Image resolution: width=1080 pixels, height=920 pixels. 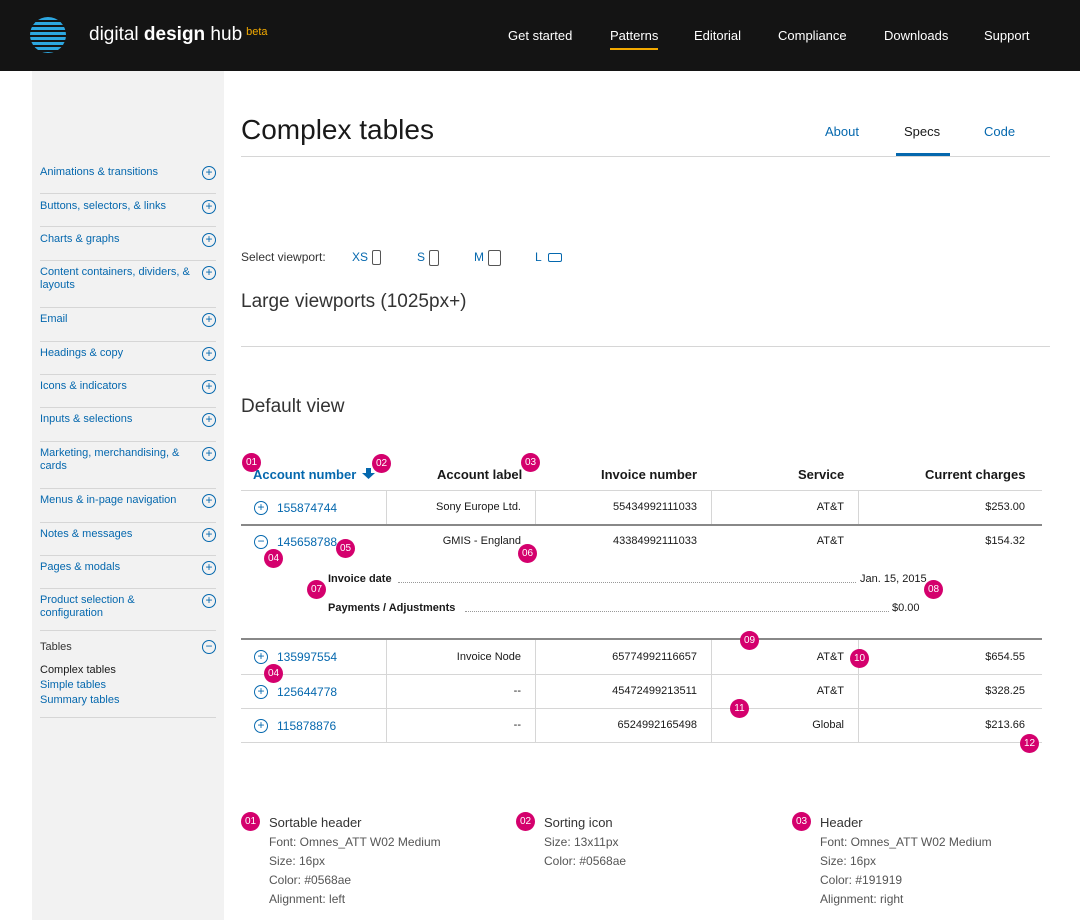 What do you see at coordinates (527, 553) in the screenshot?
I see `annotation-badge-06: 06` at bounding box center [527, 553].